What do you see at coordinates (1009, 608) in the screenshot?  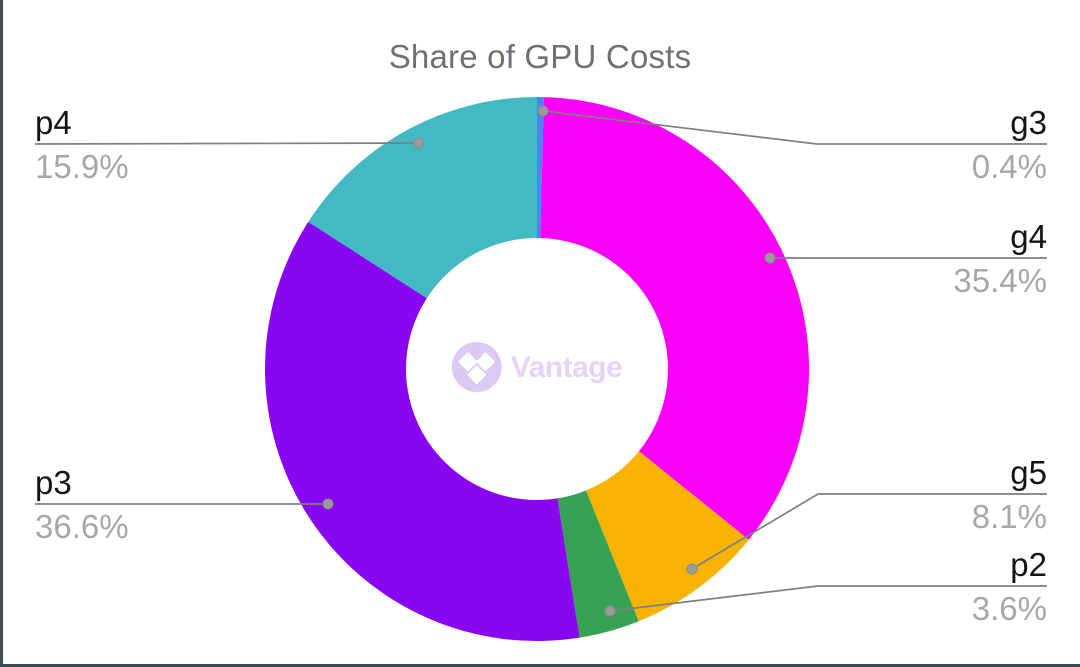 I see `slice-percent-p2: 3.6%` at bounding box center [1009, 608].